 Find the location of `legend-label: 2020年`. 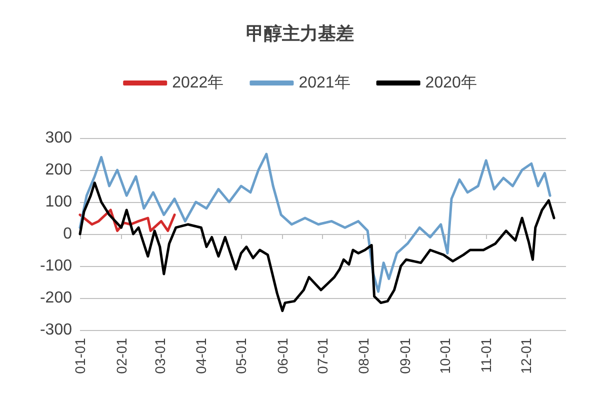

legend-label: 2020年 is located at coordinates (451, 83).